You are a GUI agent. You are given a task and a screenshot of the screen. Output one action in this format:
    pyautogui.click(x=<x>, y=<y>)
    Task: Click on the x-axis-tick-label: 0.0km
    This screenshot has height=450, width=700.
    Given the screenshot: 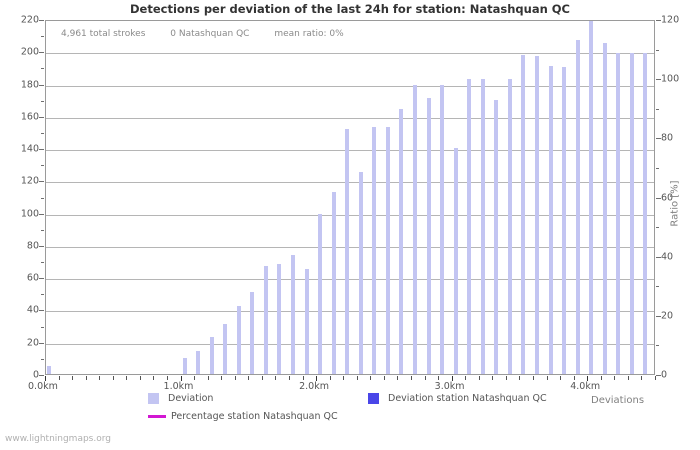 What is the action you would take?
    pyautogui.click(x=43, y=386)
    